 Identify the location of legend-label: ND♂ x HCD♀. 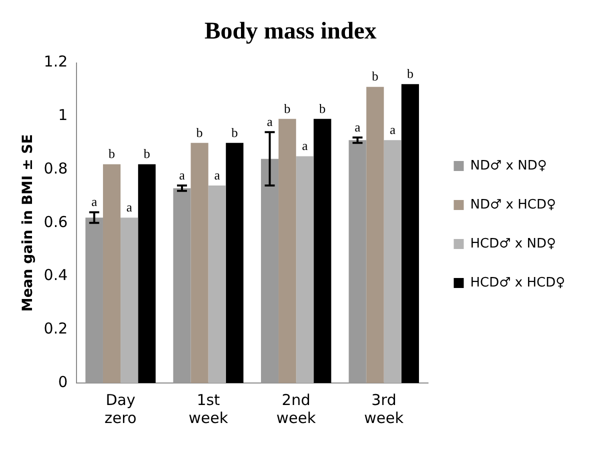
(513, 204).